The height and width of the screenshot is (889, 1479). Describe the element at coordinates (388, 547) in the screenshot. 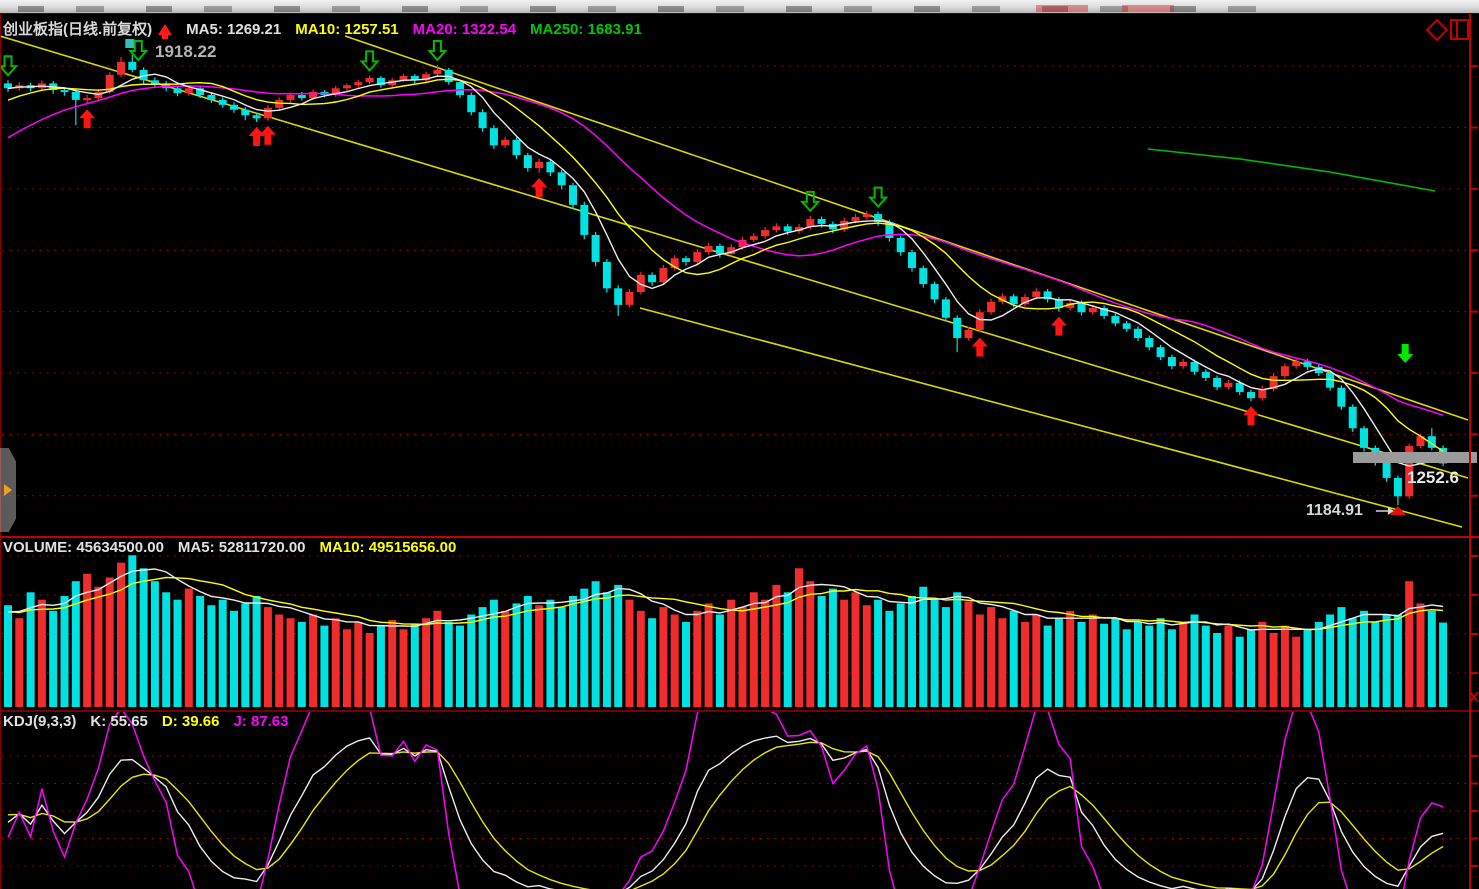

I see `label-part: MA10: 49515656.00` at that location.